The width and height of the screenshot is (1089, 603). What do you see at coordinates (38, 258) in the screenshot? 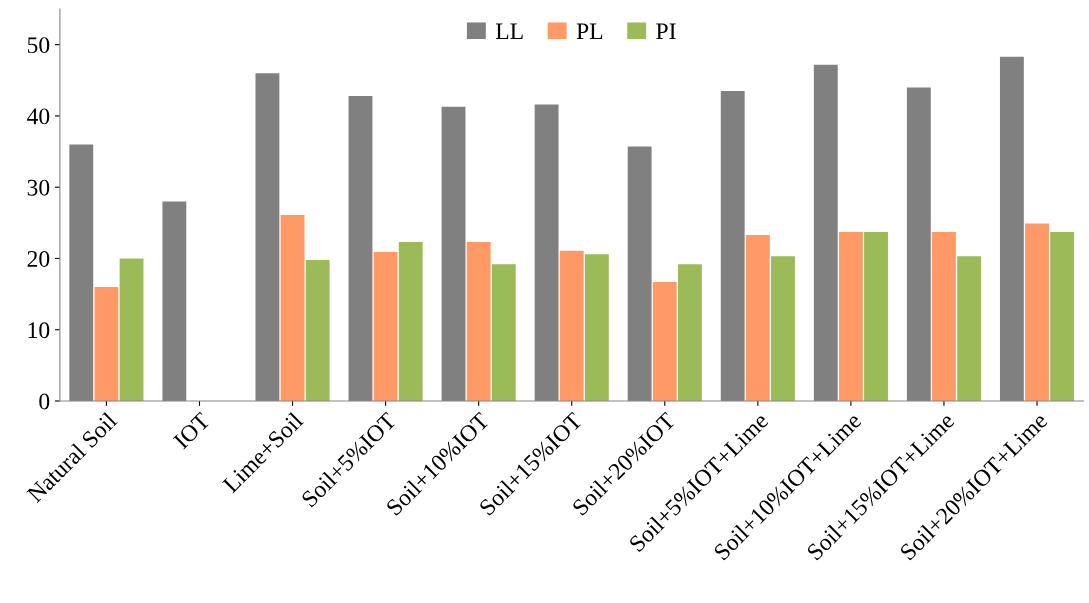
I see `y-tick-label: 20` at bounding box center [38, 258].